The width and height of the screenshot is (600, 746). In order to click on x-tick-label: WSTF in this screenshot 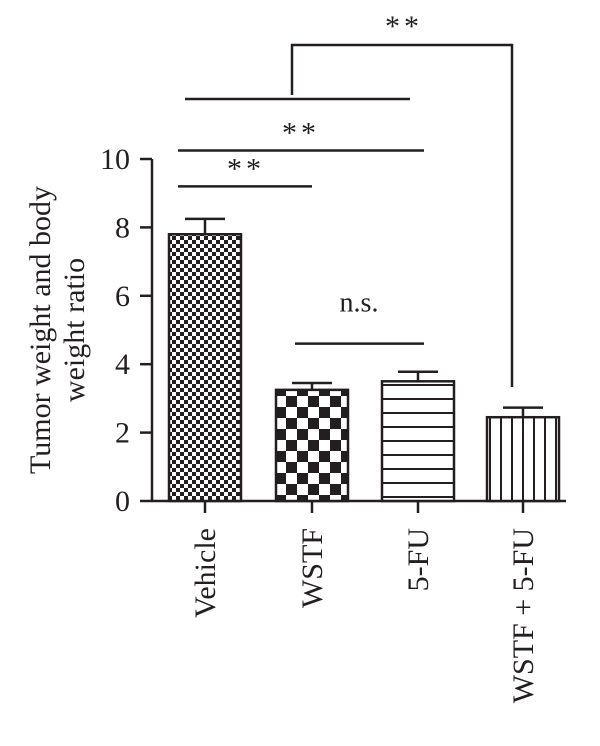, I will do `click(312, 568)`.